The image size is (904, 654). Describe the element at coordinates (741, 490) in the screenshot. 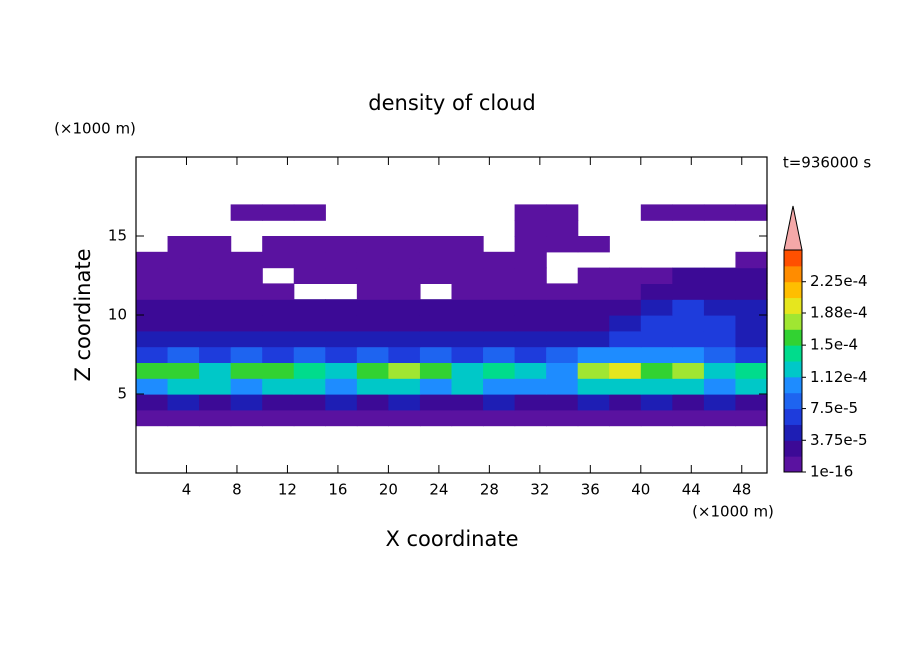

I see `x-tick-label: 48` at that location.